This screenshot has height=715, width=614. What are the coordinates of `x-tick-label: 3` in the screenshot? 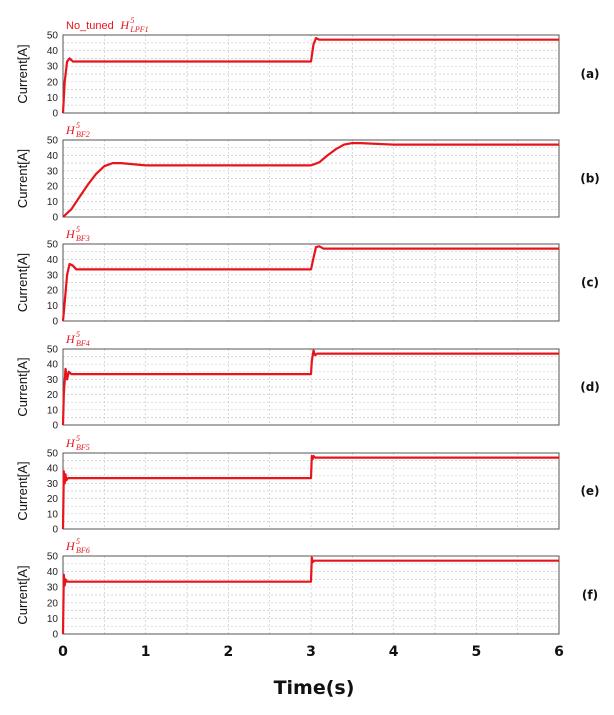 It's located at (311, 652).